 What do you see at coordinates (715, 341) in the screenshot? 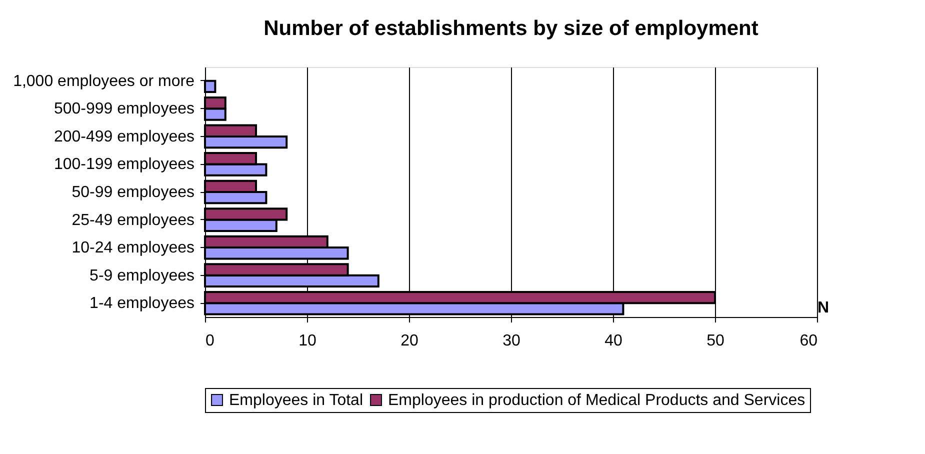
I see `x-tick-label: 50` at bounding box center [715, 341].